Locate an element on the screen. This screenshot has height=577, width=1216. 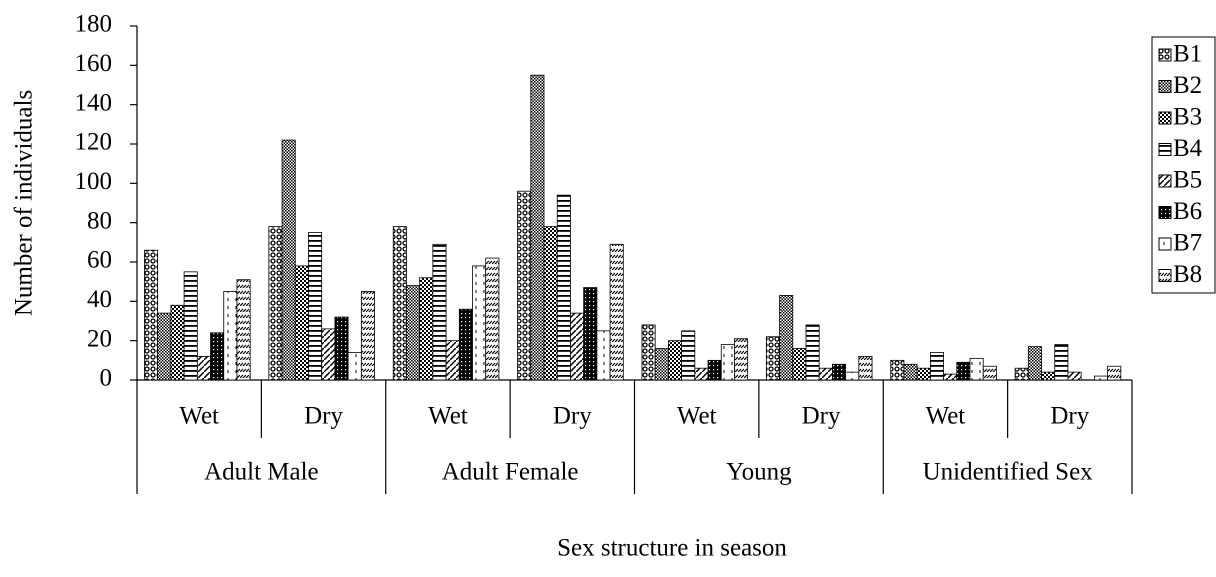
y-tick-label: 40 is located at coordinates (99, 299).